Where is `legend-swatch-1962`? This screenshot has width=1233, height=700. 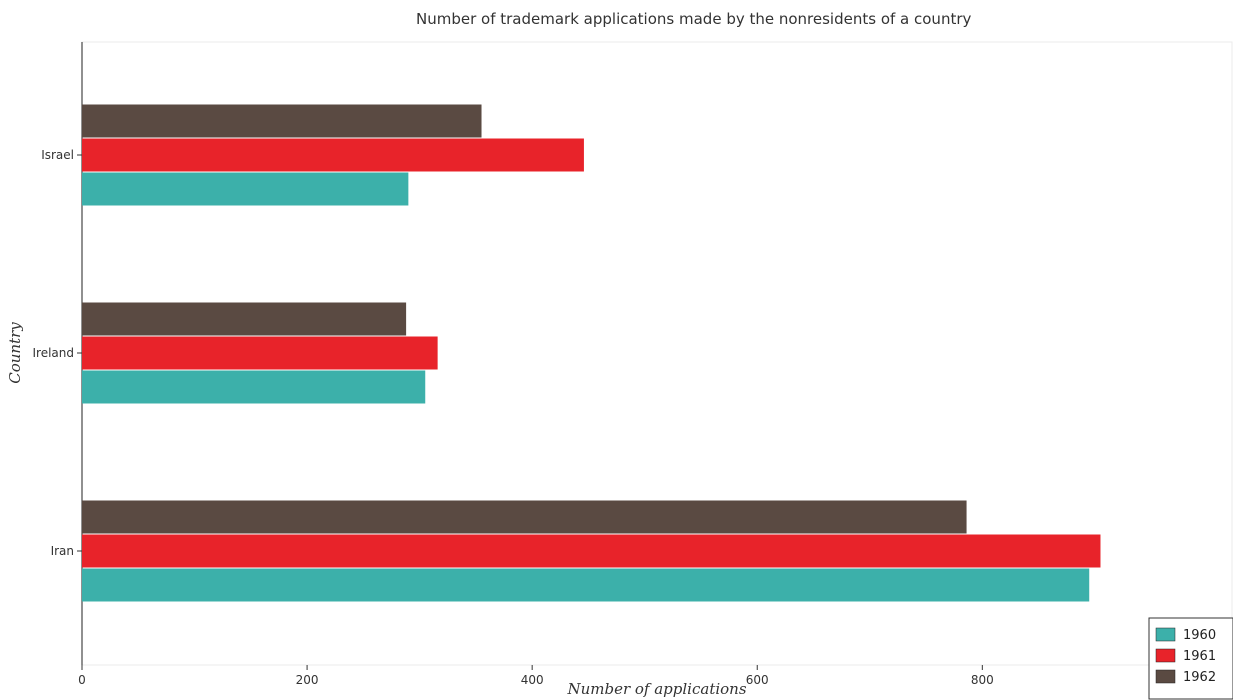
legend-swatch-1962 is located at coordinates (1165, 676).